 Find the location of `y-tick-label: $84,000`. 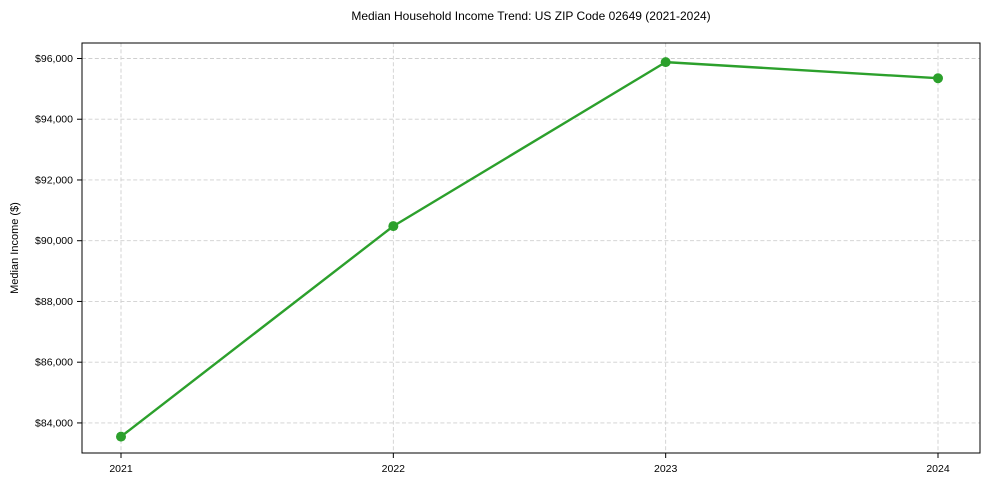

y-tick-label: $84,000 is located at coordinates (54, 423).